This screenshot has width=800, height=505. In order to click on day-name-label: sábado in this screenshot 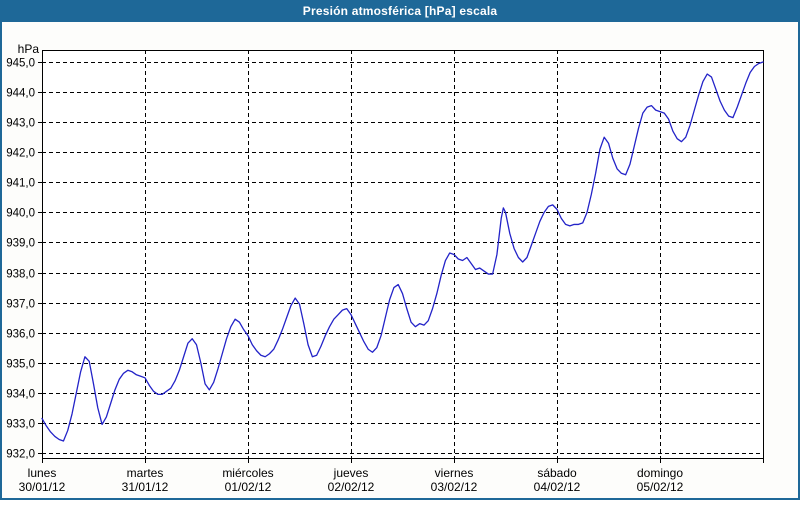, I will do `click(557, 473)`.